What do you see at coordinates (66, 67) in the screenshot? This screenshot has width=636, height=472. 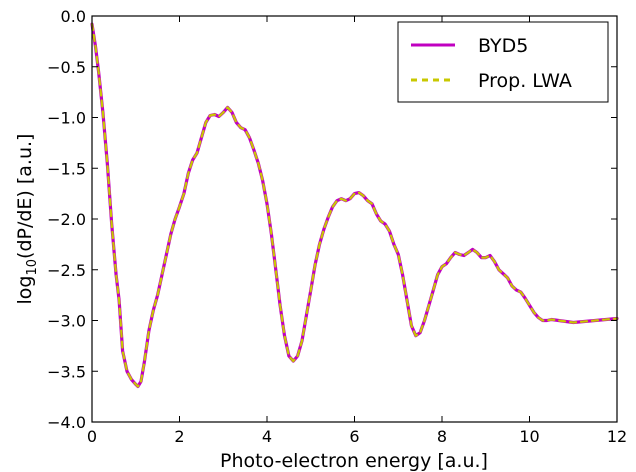 I see `y-tick-label: −0.5` at bounding box center [66, 67].